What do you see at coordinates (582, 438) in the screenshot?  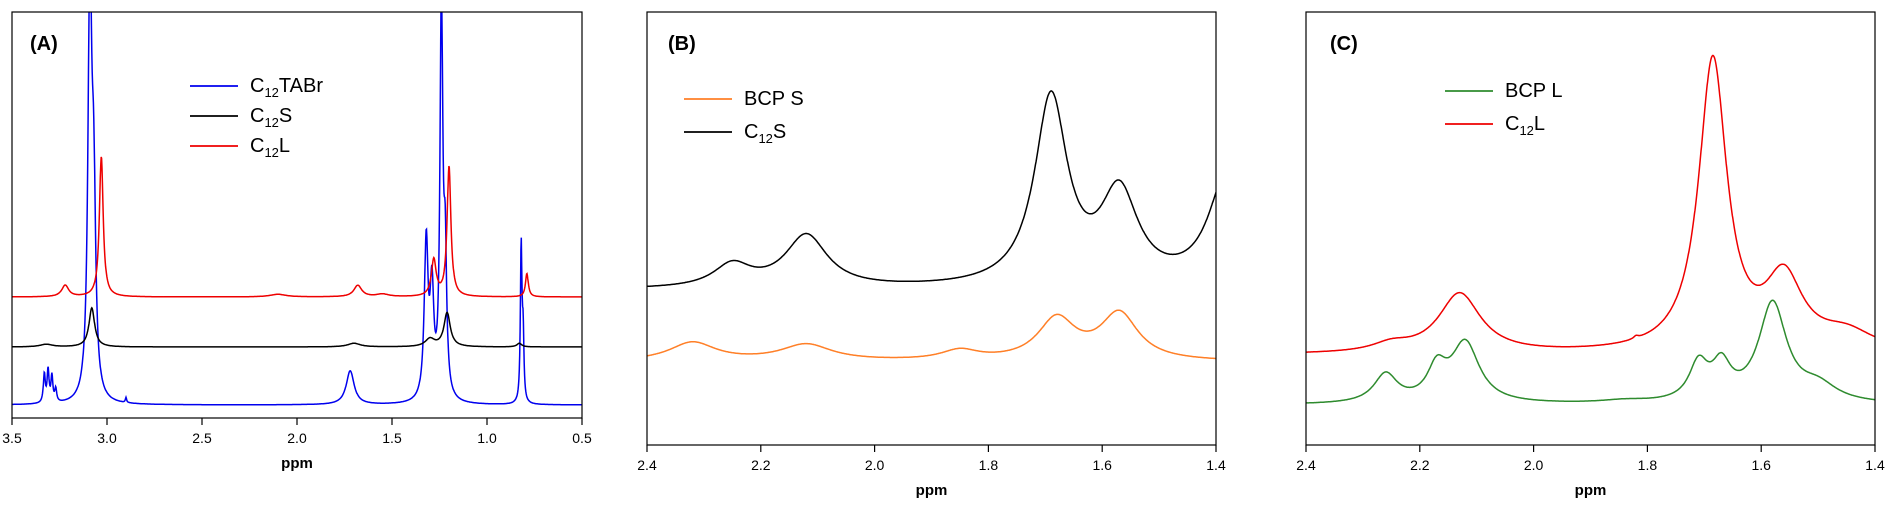 I see `x-tick-label: 0.5` at bounding box center [582, 438].